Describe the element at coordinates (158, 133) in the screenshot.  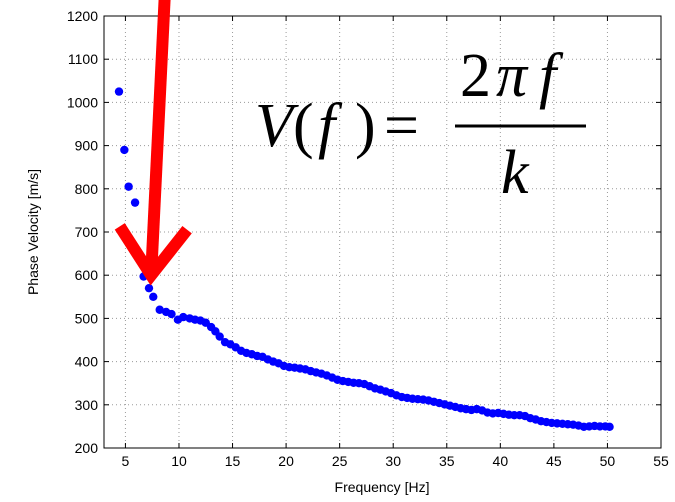
I see `arrow-shaft` at that location.